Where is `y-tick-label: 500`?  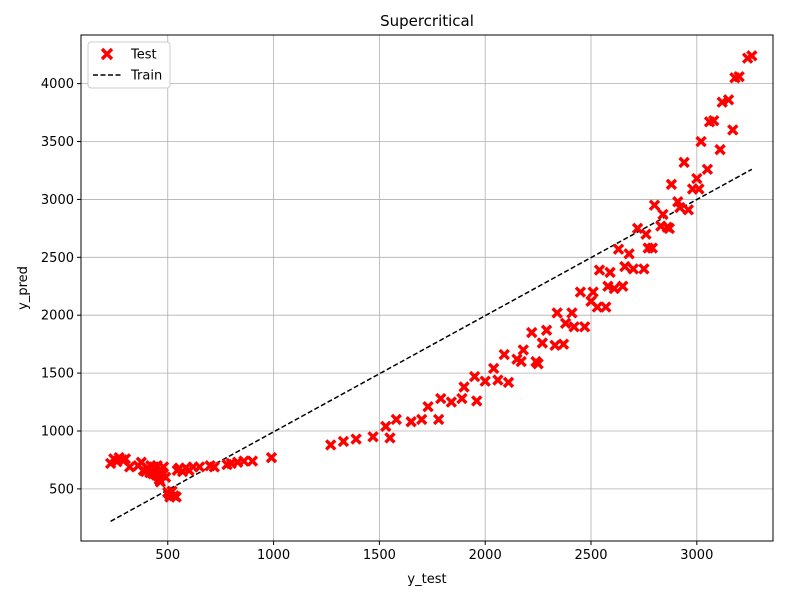
y-tick-label: 500 is located at coordinates (61, 489).